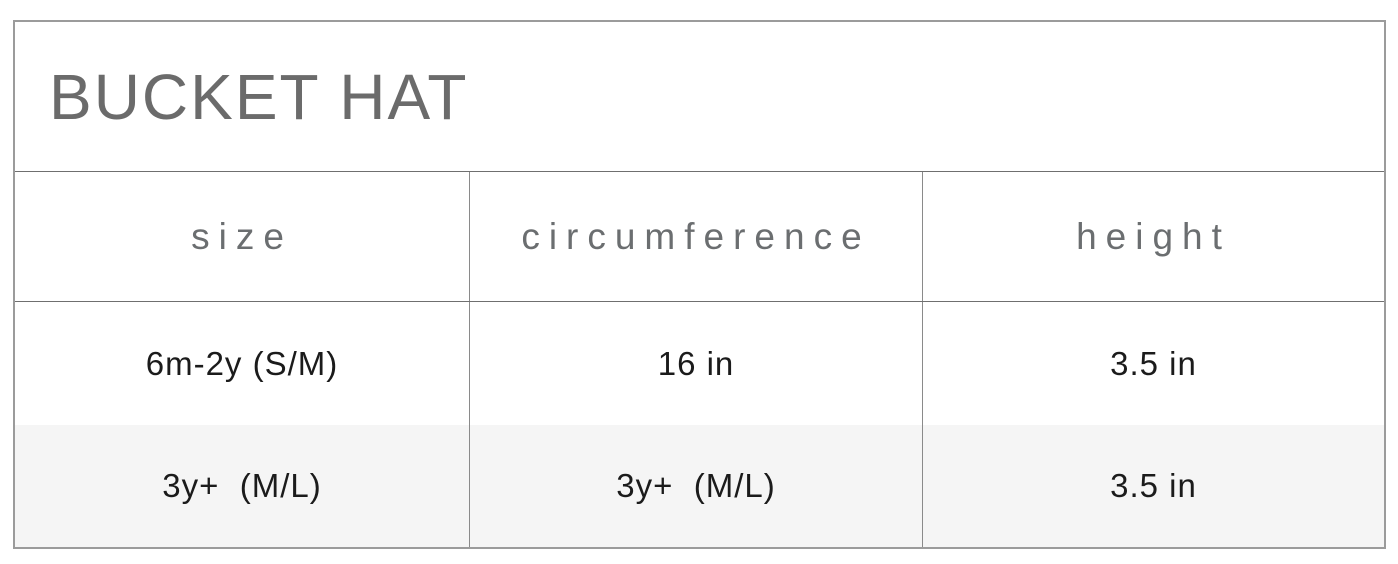  I want to click on cell-size-row2: 3y+ (M/L), so click(242, 486).